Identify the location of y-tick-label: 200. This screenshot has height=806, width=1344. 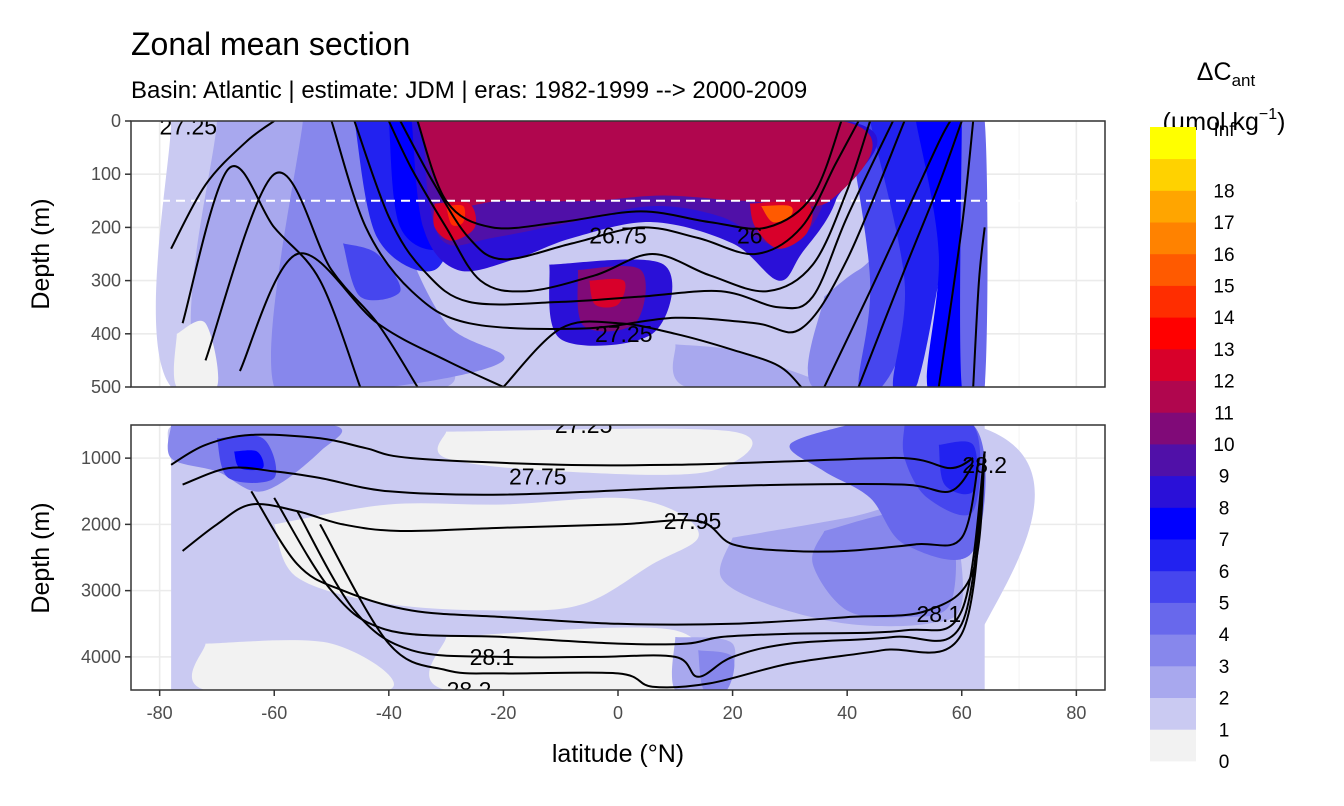
(106, 227).